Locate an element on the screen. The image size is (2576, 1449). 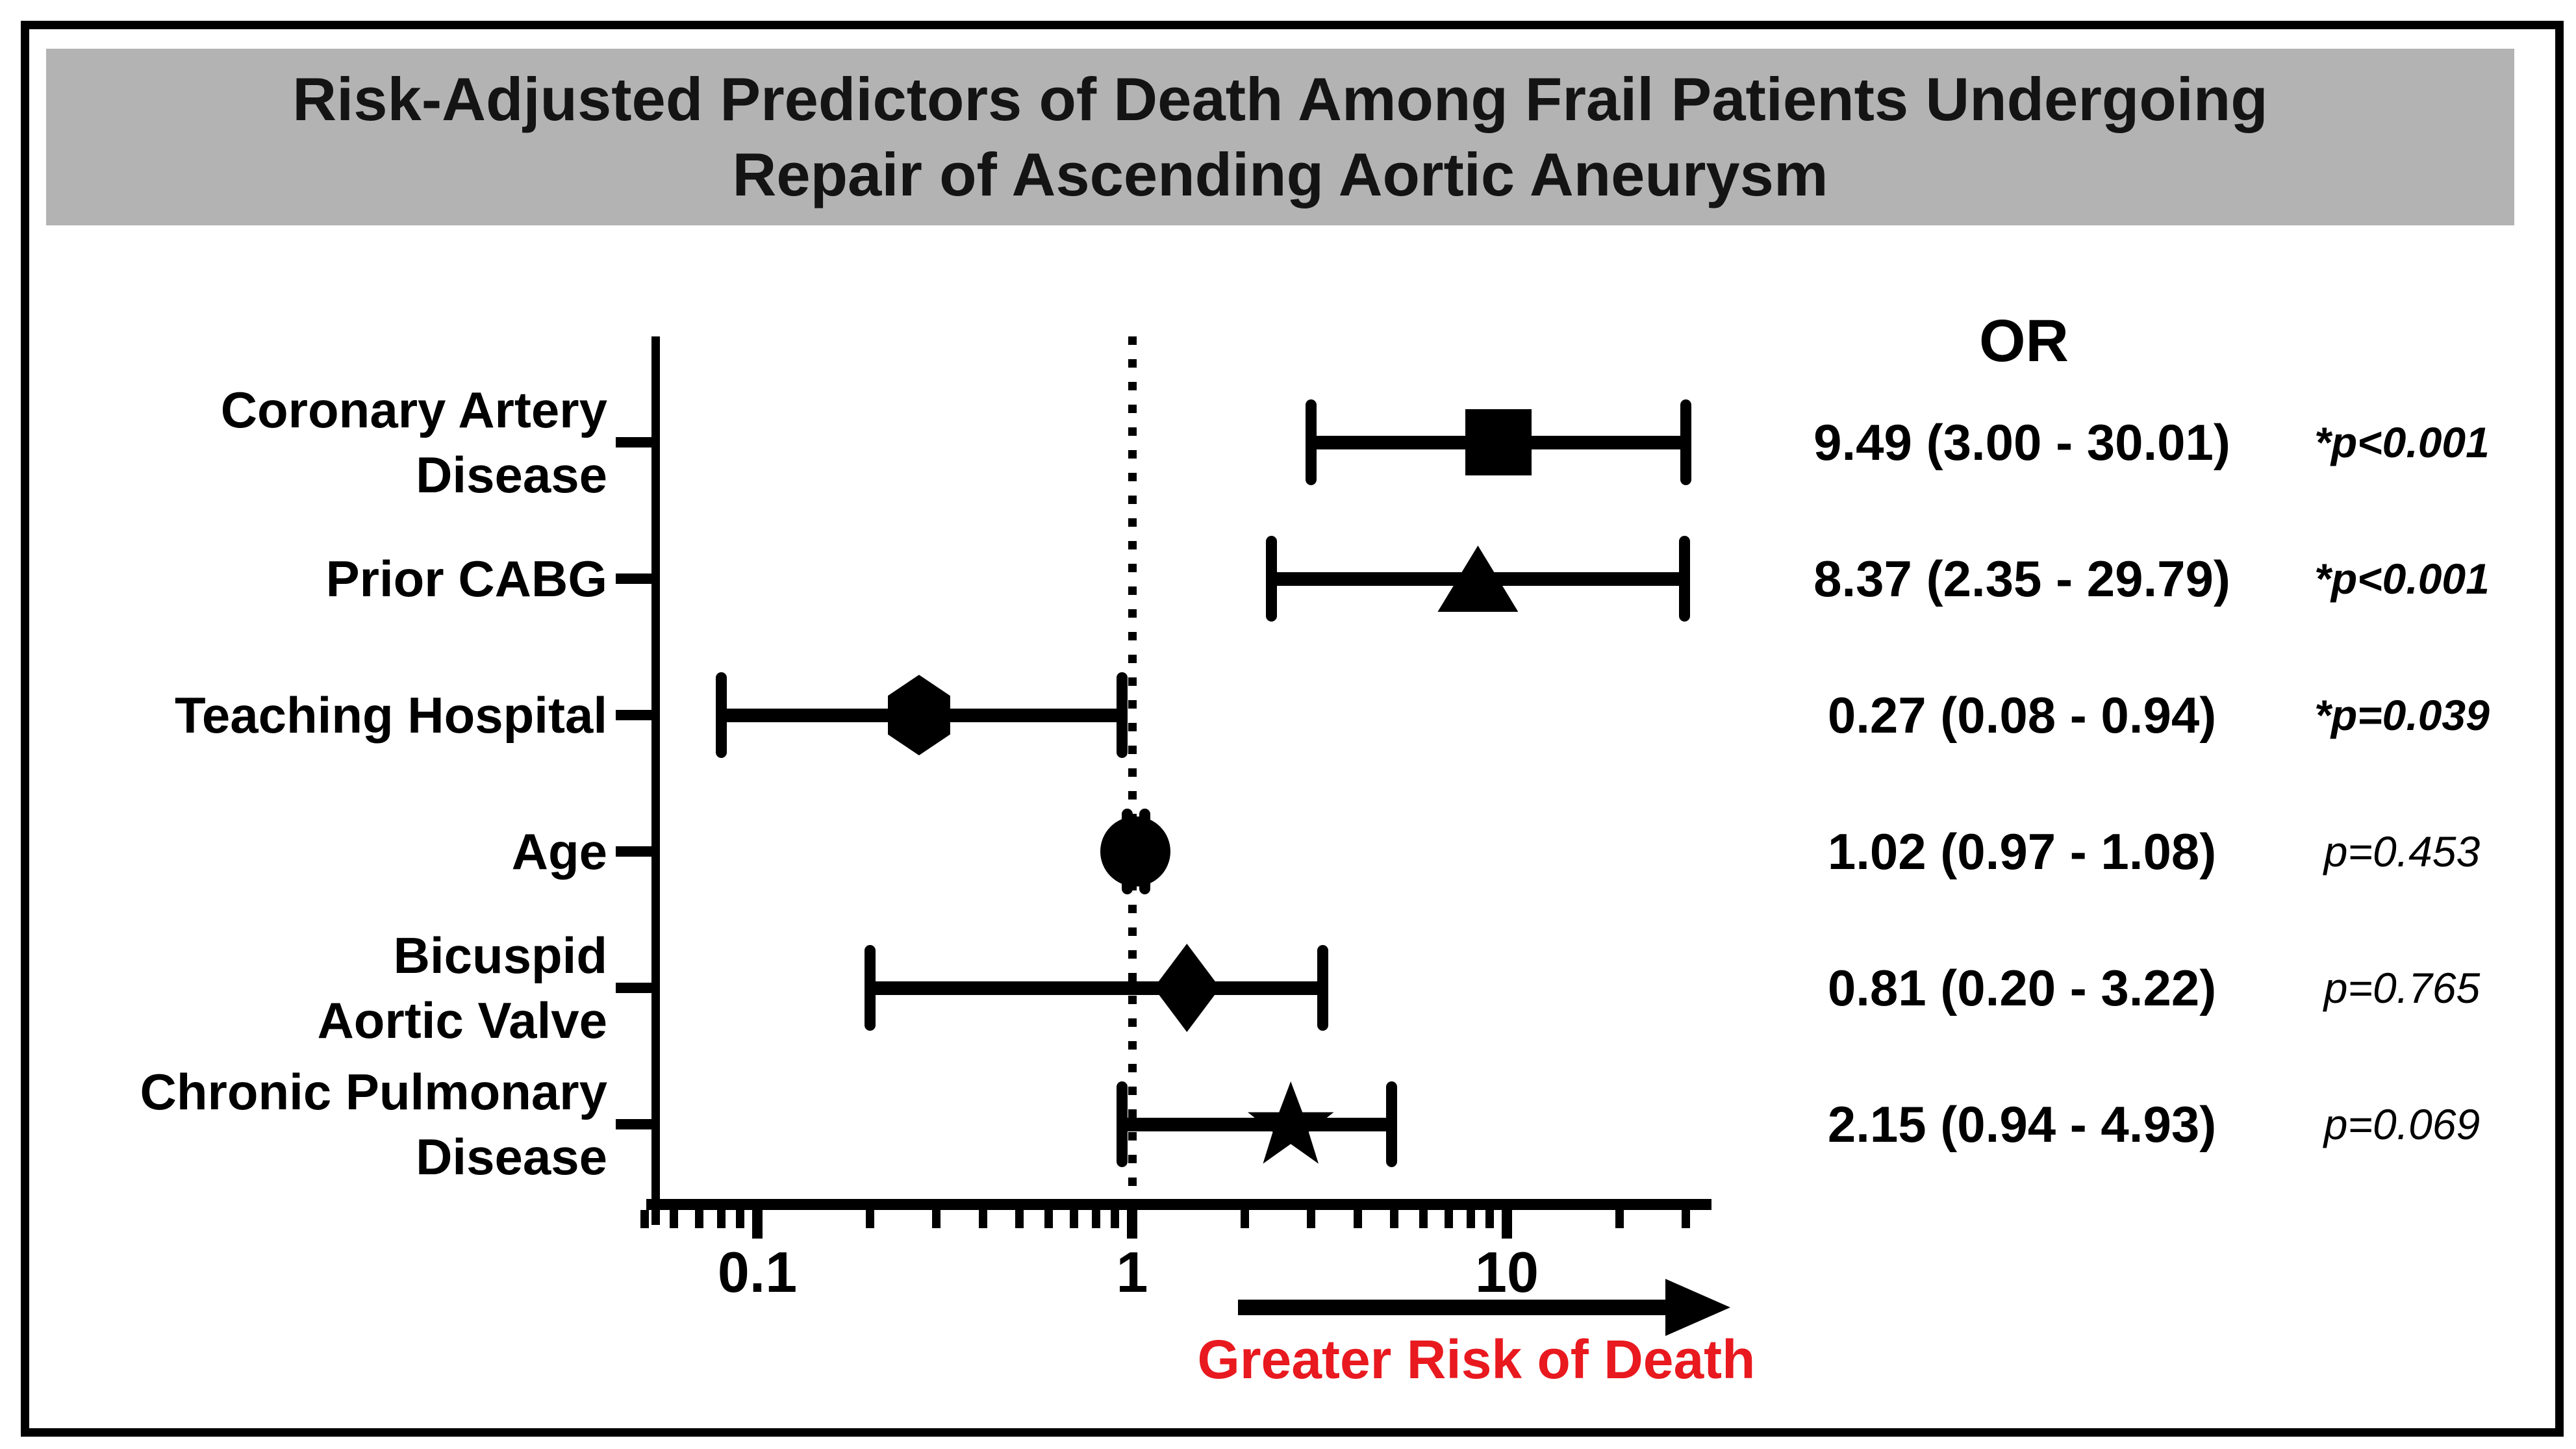
hexagon-marker is located at coordinates (918, 715).